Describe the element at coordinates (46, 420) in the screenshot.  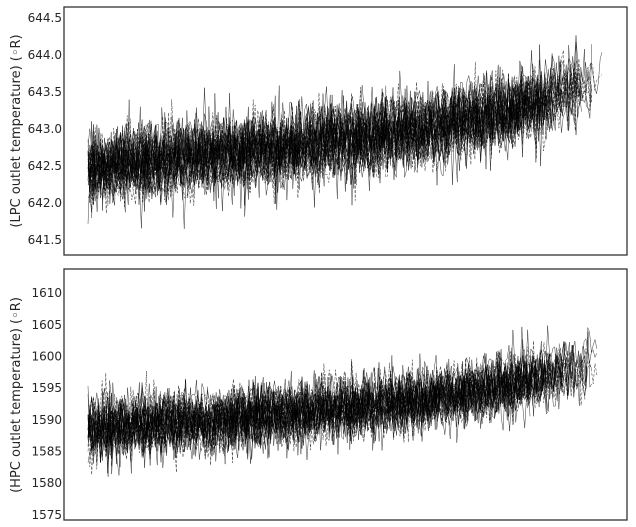
I see `y-tick-label: 1590` at that location.